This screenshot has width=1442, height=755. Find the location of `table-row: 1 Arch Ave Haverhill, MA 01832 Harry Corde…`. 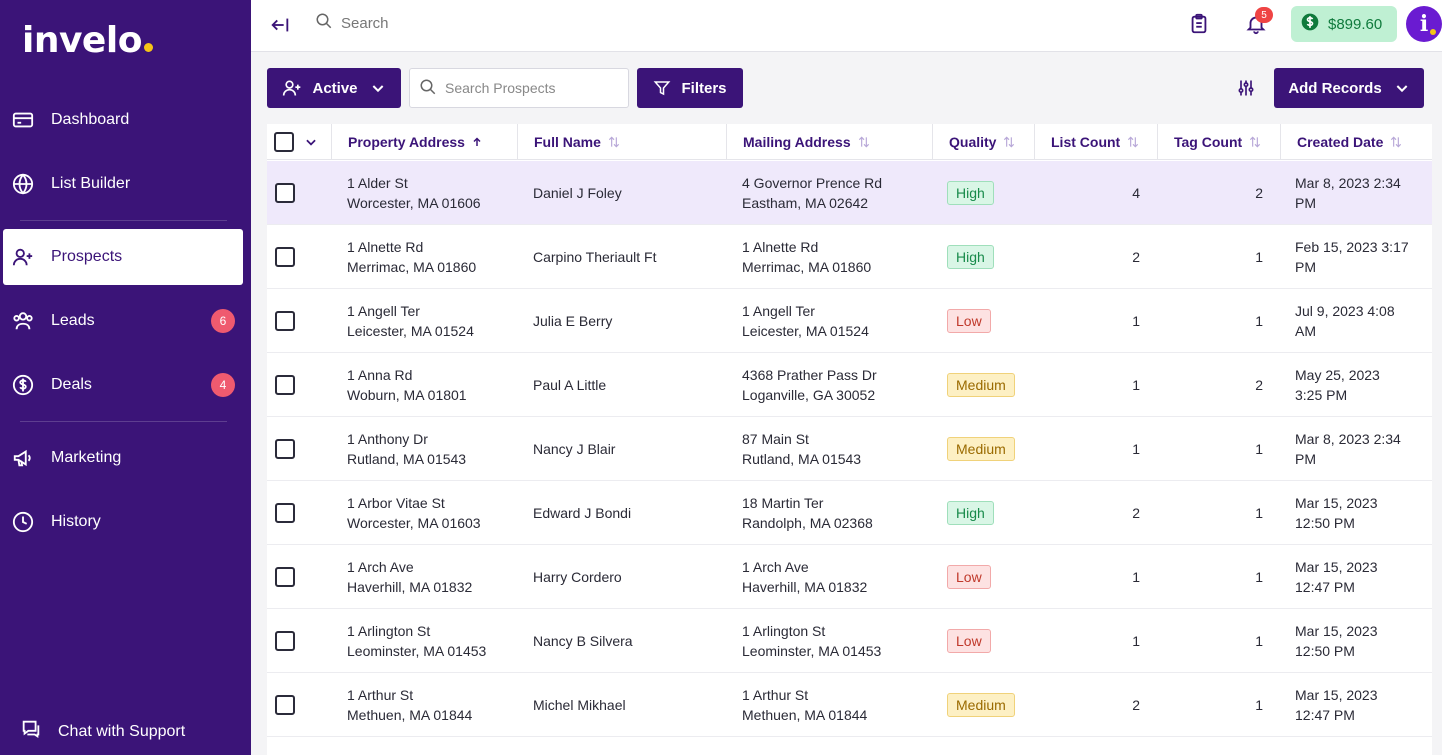

table-row: 1 Arch Ave Haverhill, MA 01832 Harry Corde… is located at coordinates (849, 577).